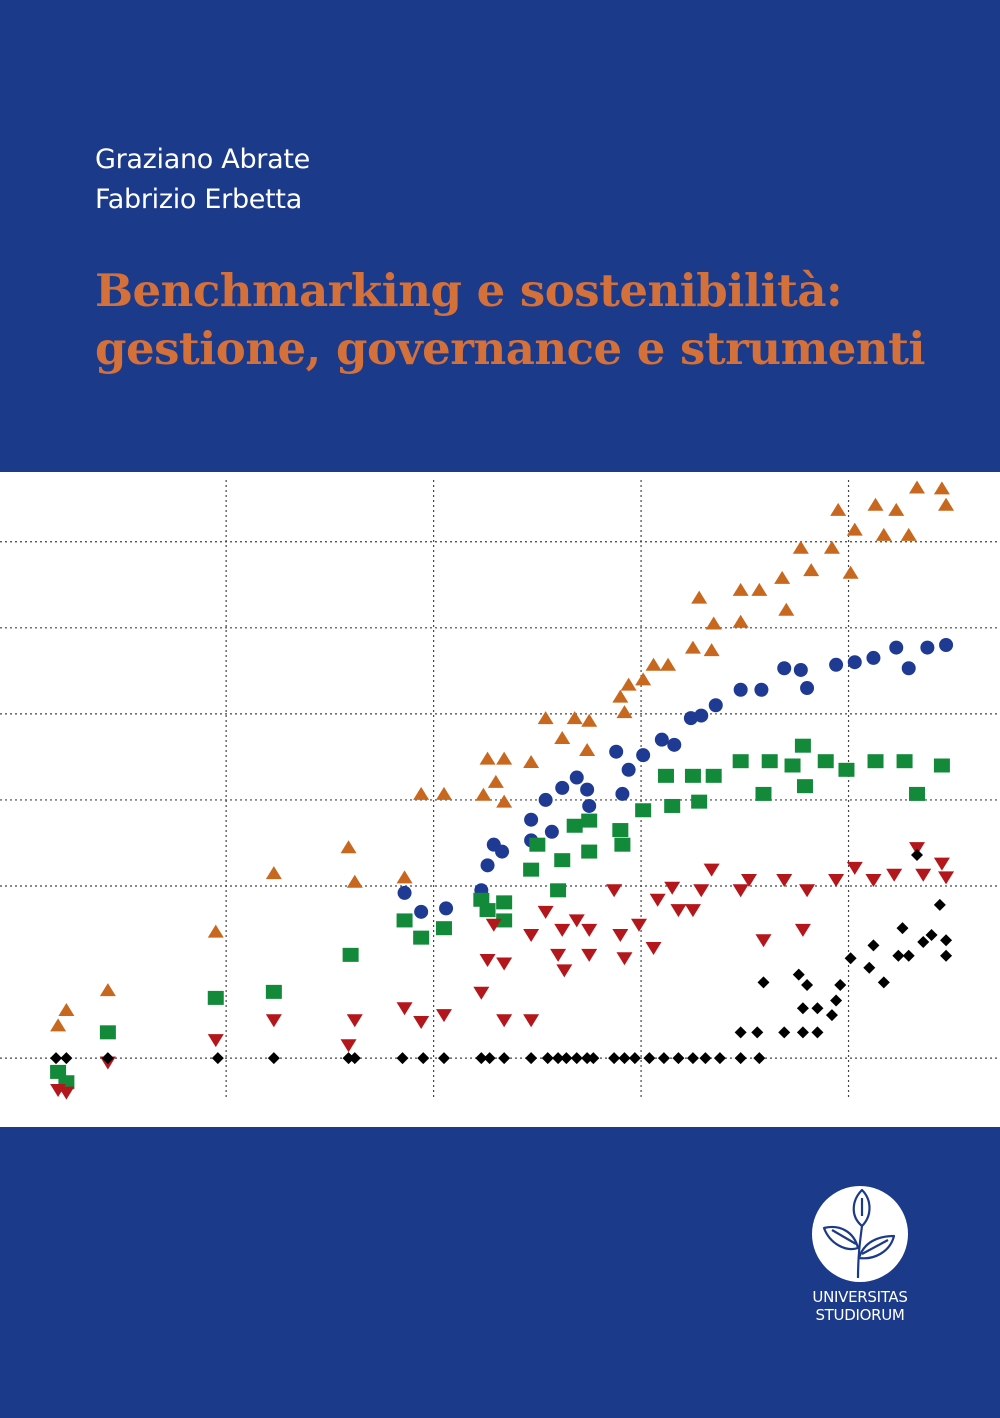  Describe the element at coordinates (469, 290) in the screenshot. I see `title-line: Benchmarking e sostenibilità:` at that location.